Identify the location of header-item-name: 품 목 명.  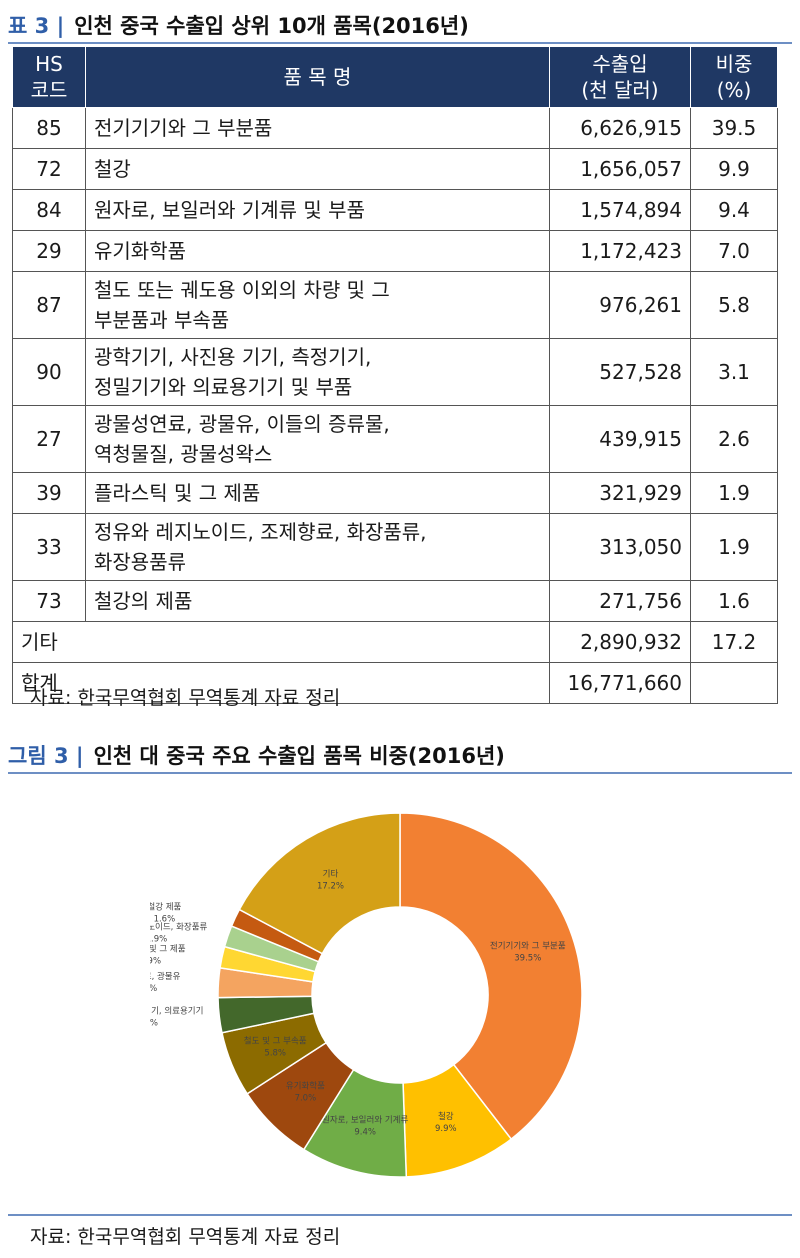
(317, 77).